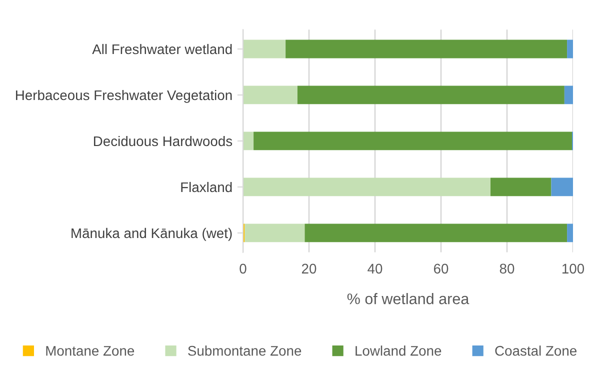  Describe the element at coordinates (408, 298) in the screenshot. I see `x-axis-title: % of wetland area` at that location.